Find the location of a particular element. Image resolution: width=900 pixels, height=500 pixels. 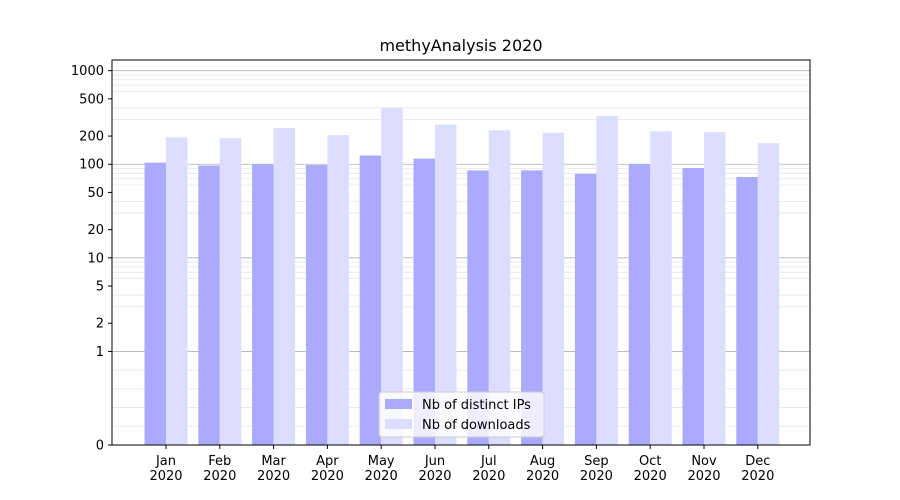

y-tick-label: 10 is located at coordinates (95, 258).